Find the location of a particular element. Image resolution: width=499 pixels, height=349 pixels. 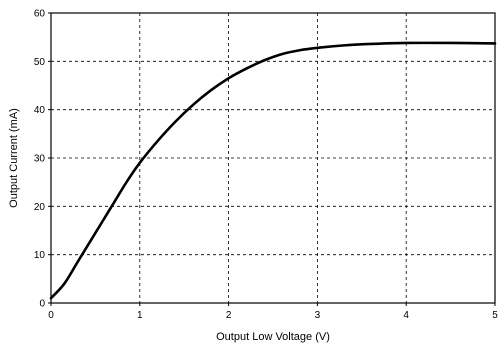

y-axis-title: Output Current (mA) is located at coordinates (14, 158).